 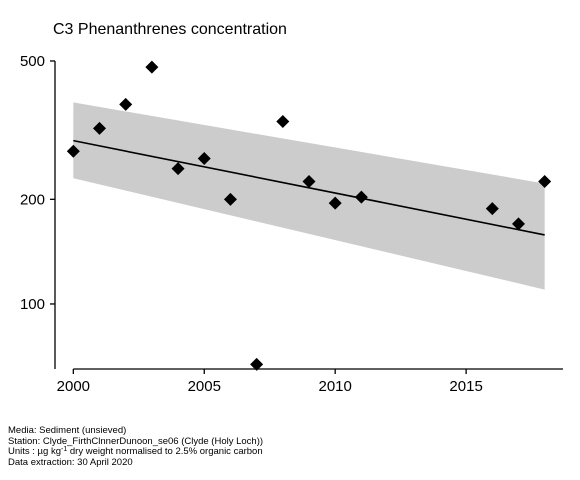 I want to click on y-tick-label: 200, so click(x=32, y=199).